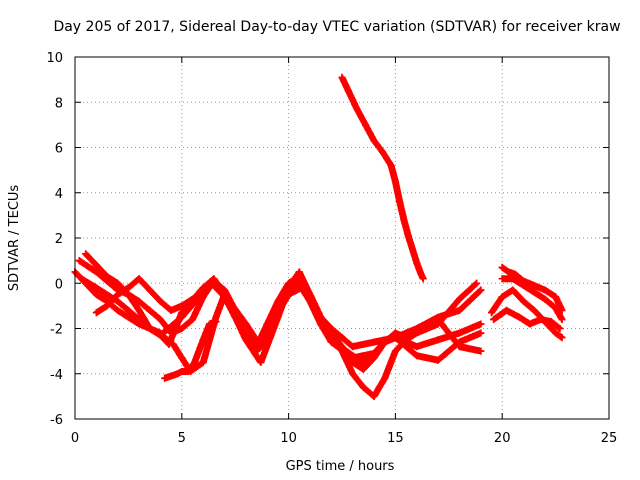 The image size is (640, 480). I want to click on y-tick-label: -6, so click(56, 420).